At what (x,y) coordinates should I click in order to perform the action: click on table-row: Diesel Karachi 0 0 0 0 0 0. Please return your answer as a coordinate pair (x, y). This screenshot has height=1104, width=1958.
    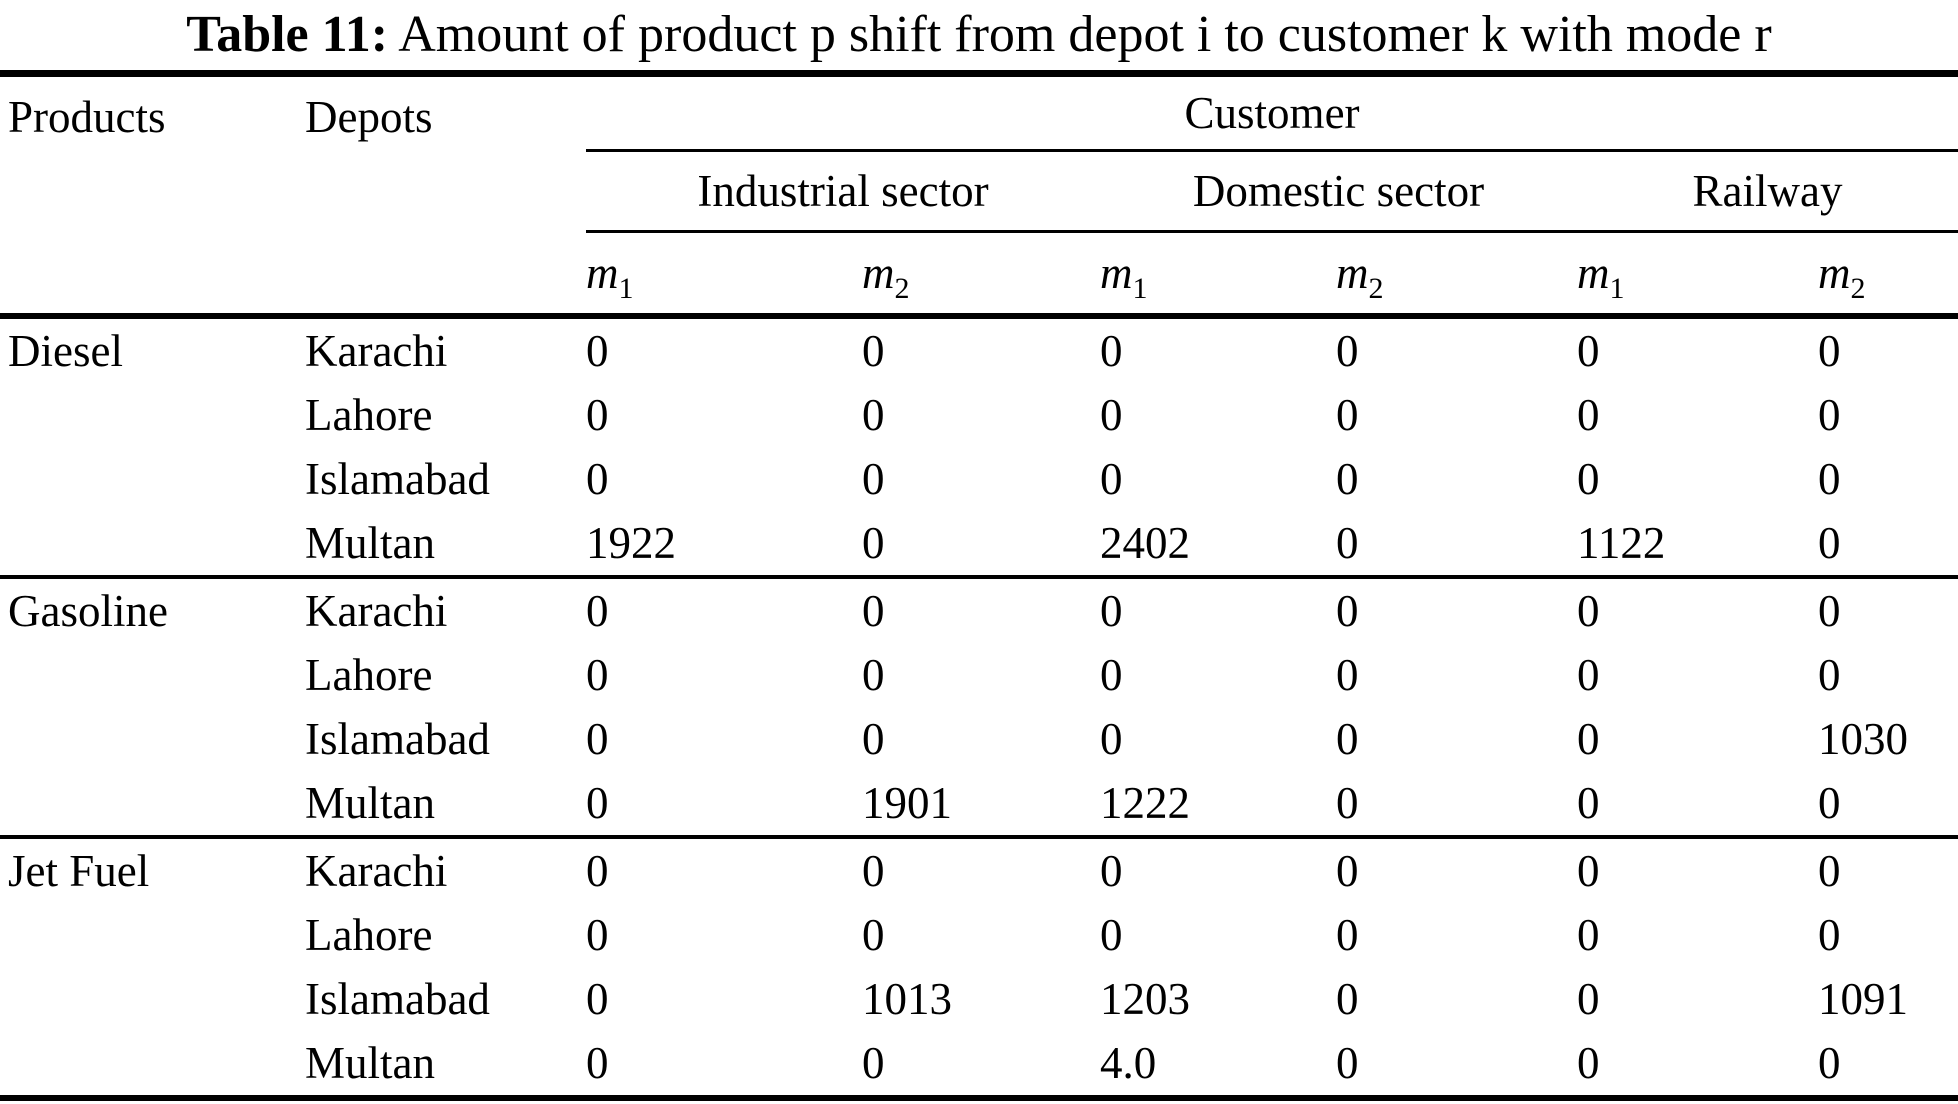
    Looking at the image, I should click on (979, 349).